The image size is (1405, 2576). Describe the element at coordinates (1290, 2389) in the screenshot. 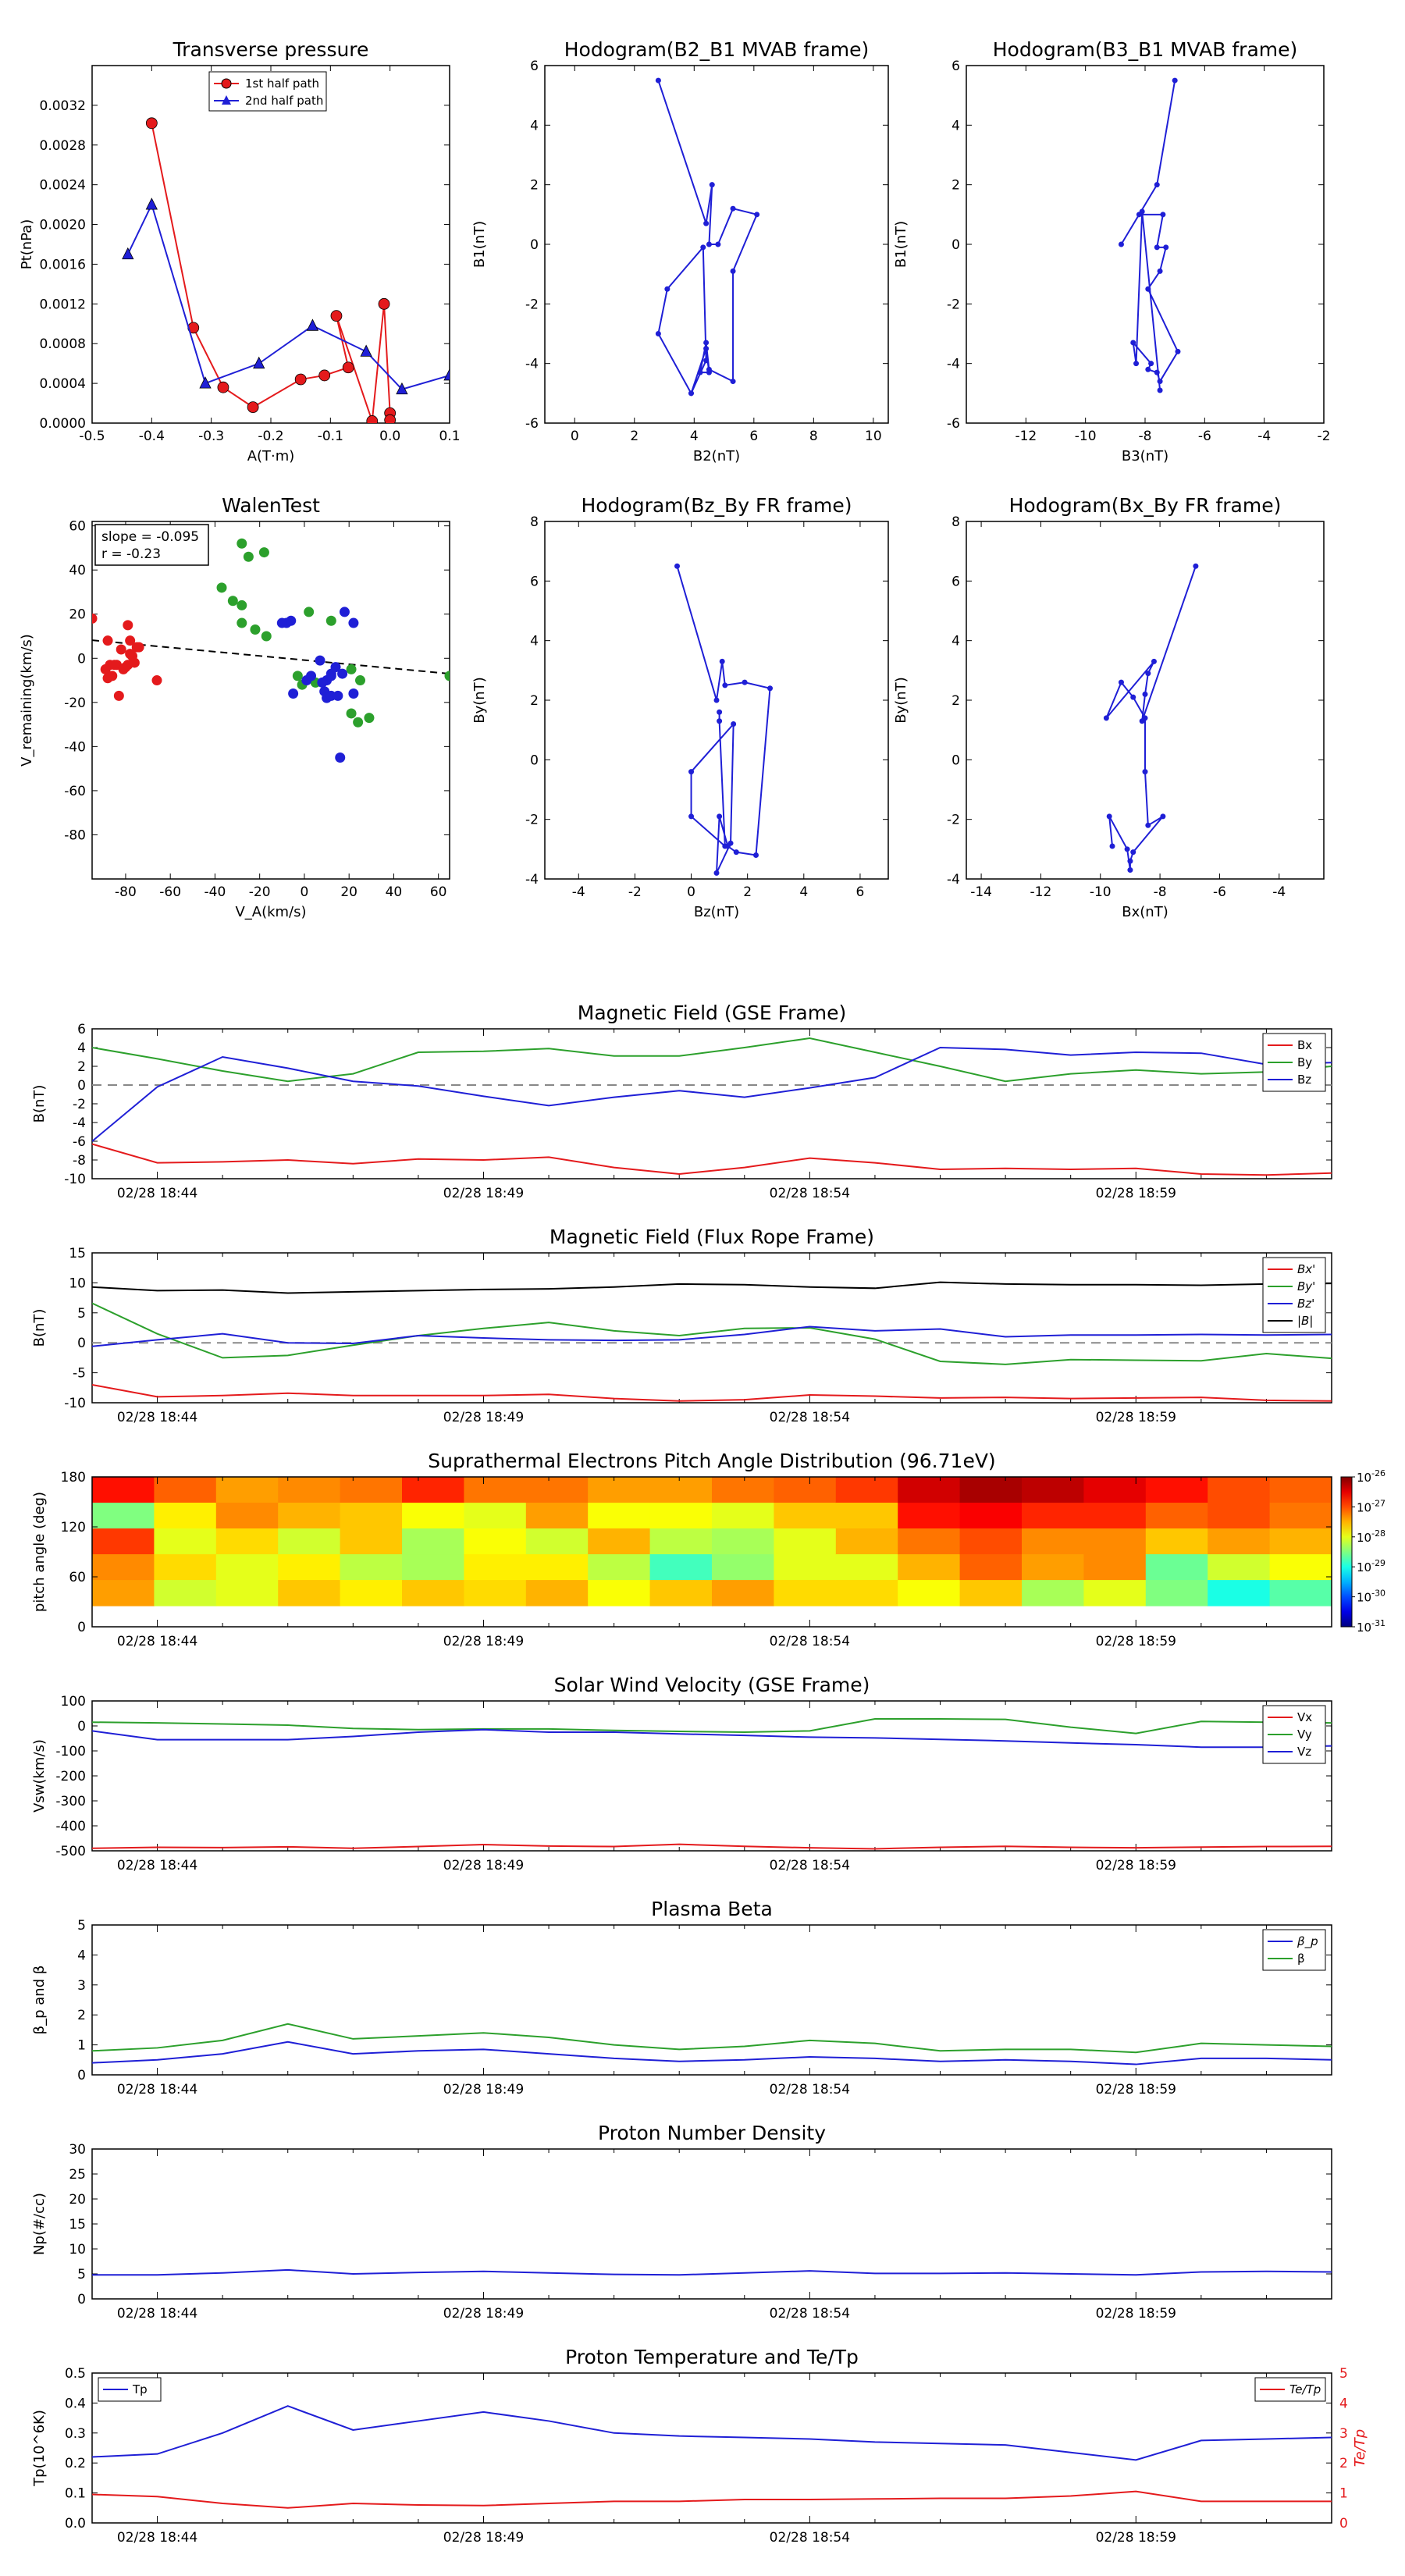

I see `legend-te-tp: Te/Tp` at that location.